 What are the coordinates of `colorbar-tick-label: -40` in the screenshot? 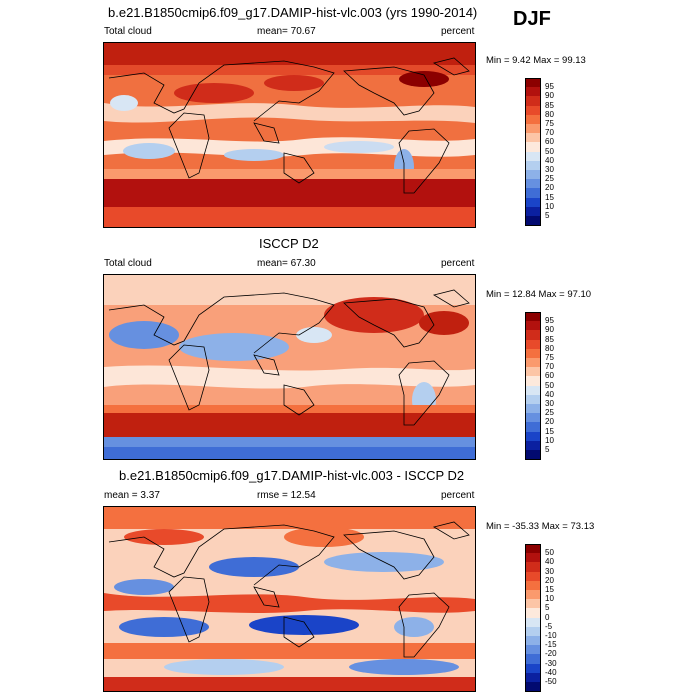 It's located at (551, 672).